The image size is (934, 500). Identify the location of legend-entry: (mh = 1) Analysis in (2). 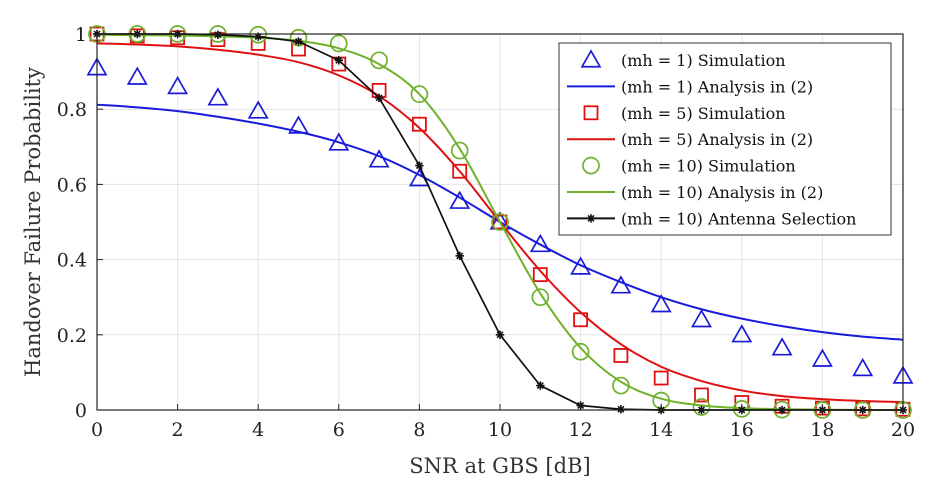
(690, 86).